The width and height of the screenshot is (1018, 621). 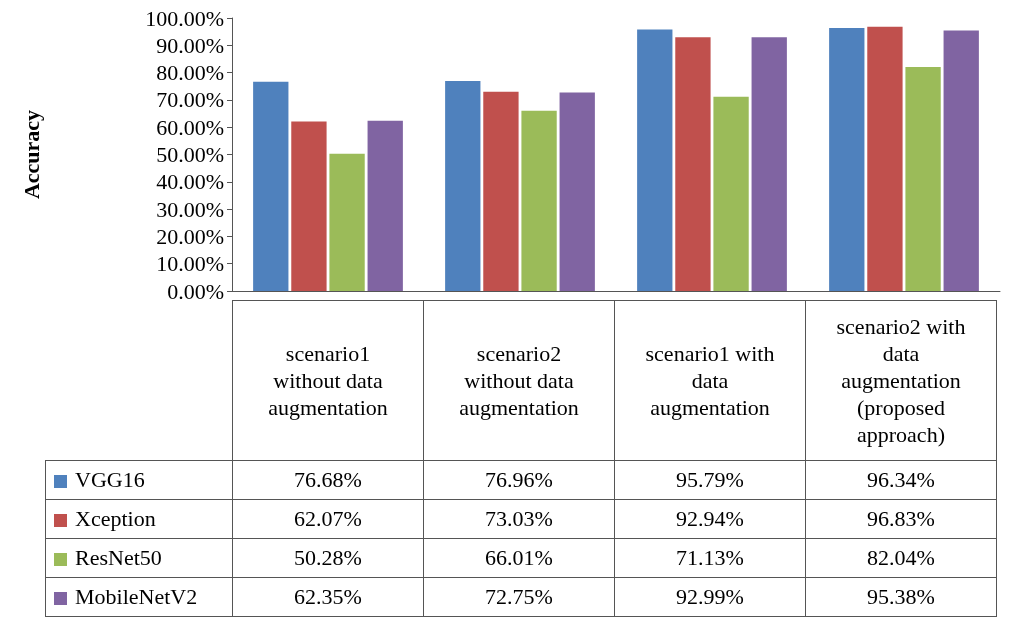 I want to click on x-tick-label: scenario1 without data augmentation, so click(x=328, y=380).